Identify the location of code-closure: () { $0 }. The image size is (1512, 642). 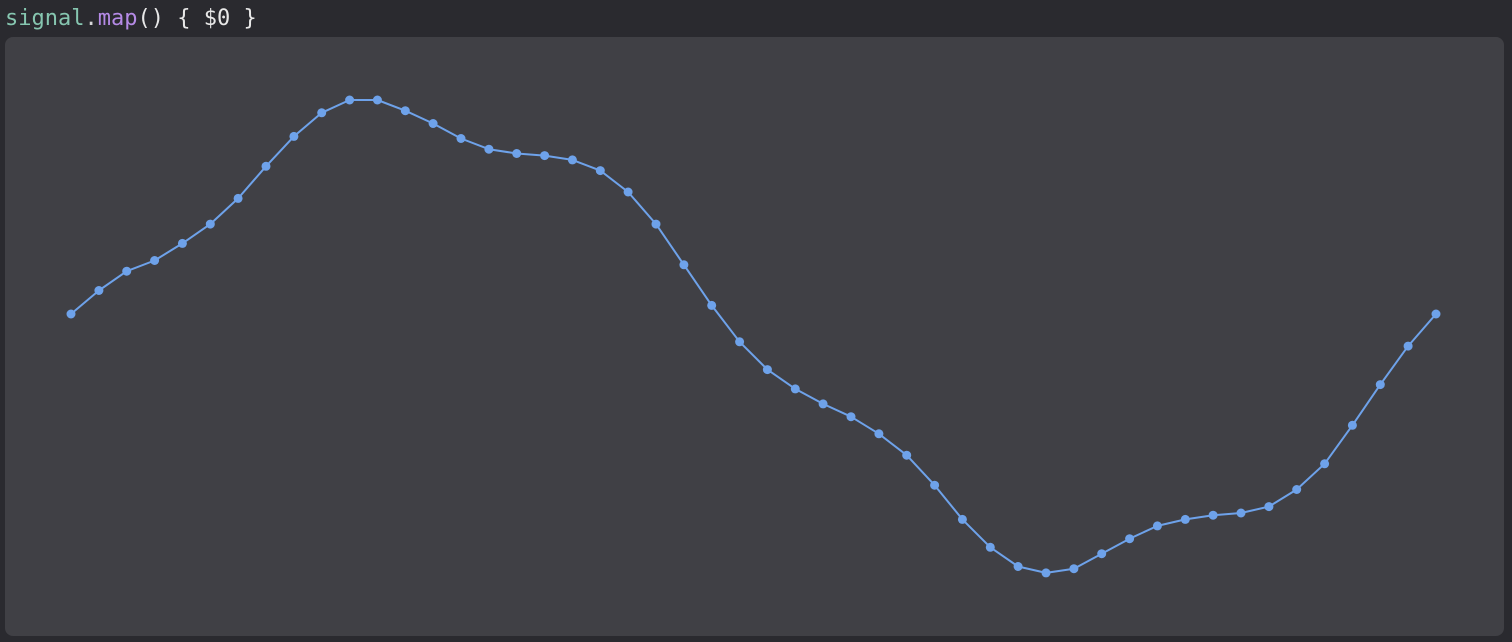
(197, 18).